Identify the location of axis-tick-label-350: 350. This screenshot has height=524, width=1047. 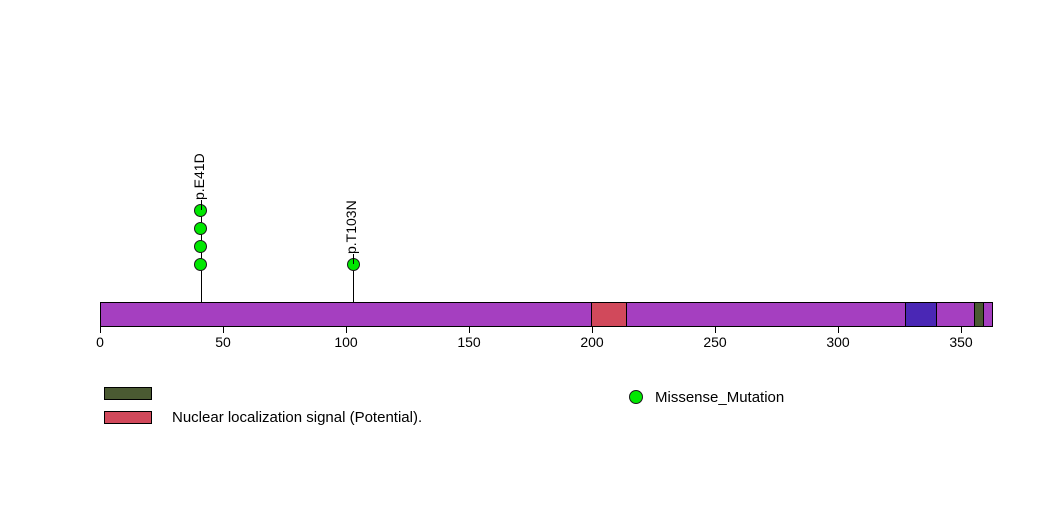
(961, 342).